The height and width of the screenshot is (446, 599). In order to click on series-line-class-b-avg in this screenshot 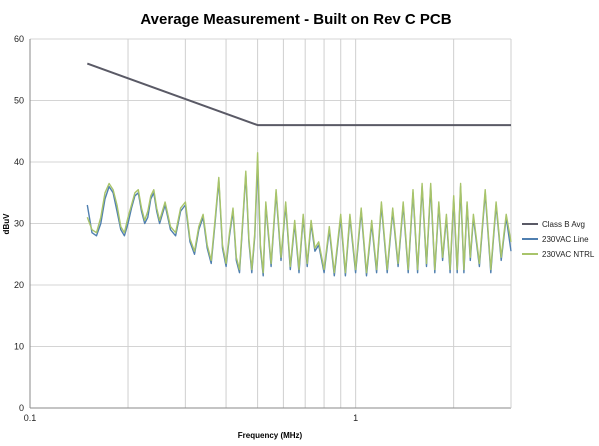, I will do `click(298, 94)`.